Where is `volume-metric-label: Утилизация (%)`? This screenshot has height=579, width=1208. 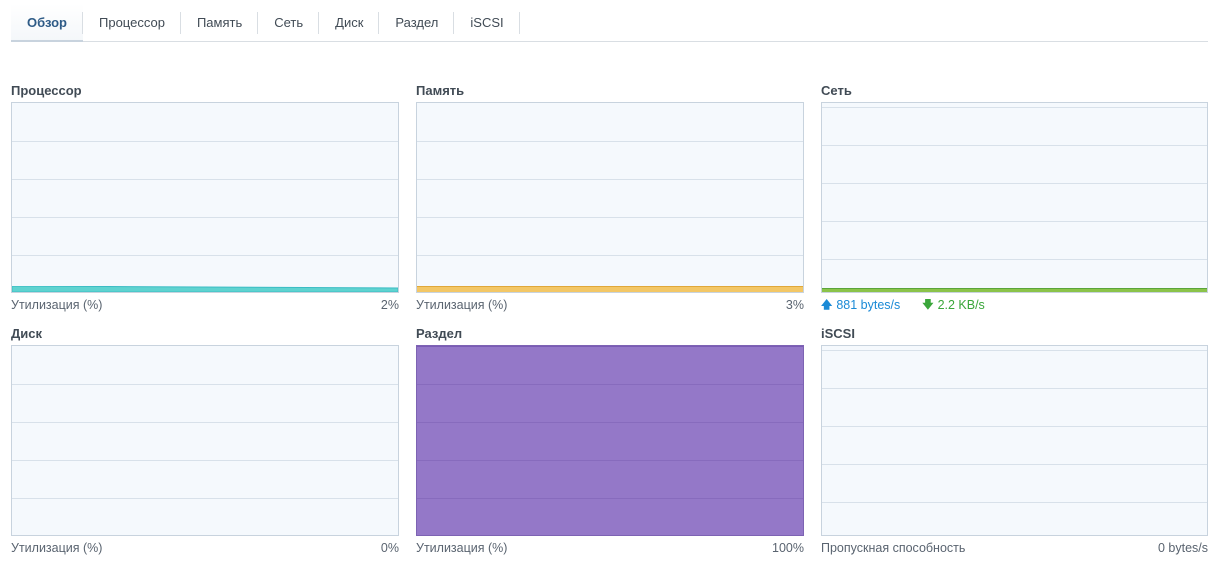
volume-metric-label: Утилизация (%) is located at coordinates (462, 548).